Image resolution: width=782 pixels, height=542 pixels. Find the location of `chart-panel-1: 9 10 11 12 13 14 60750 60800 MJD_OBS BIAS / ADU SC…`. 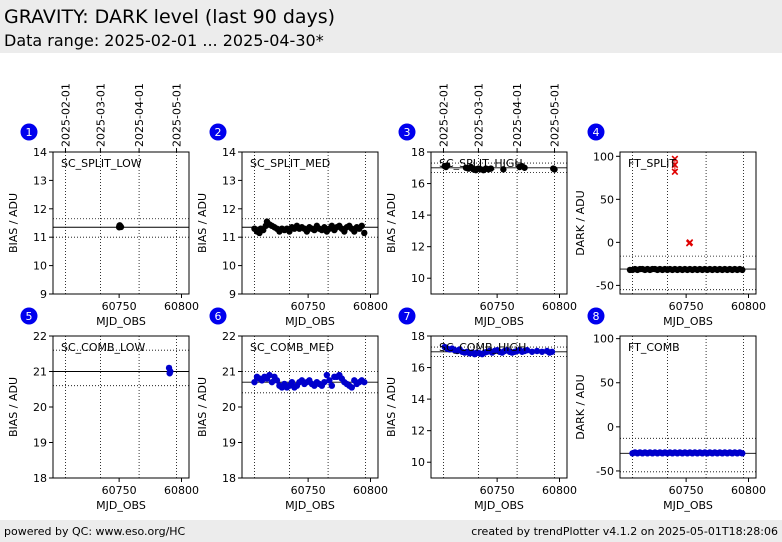

chart-panel-1: 9 10 11 12 13 14 60750 60800 MJD_OBS BIAS / ADU SC… is located at coordinates (103, 205).